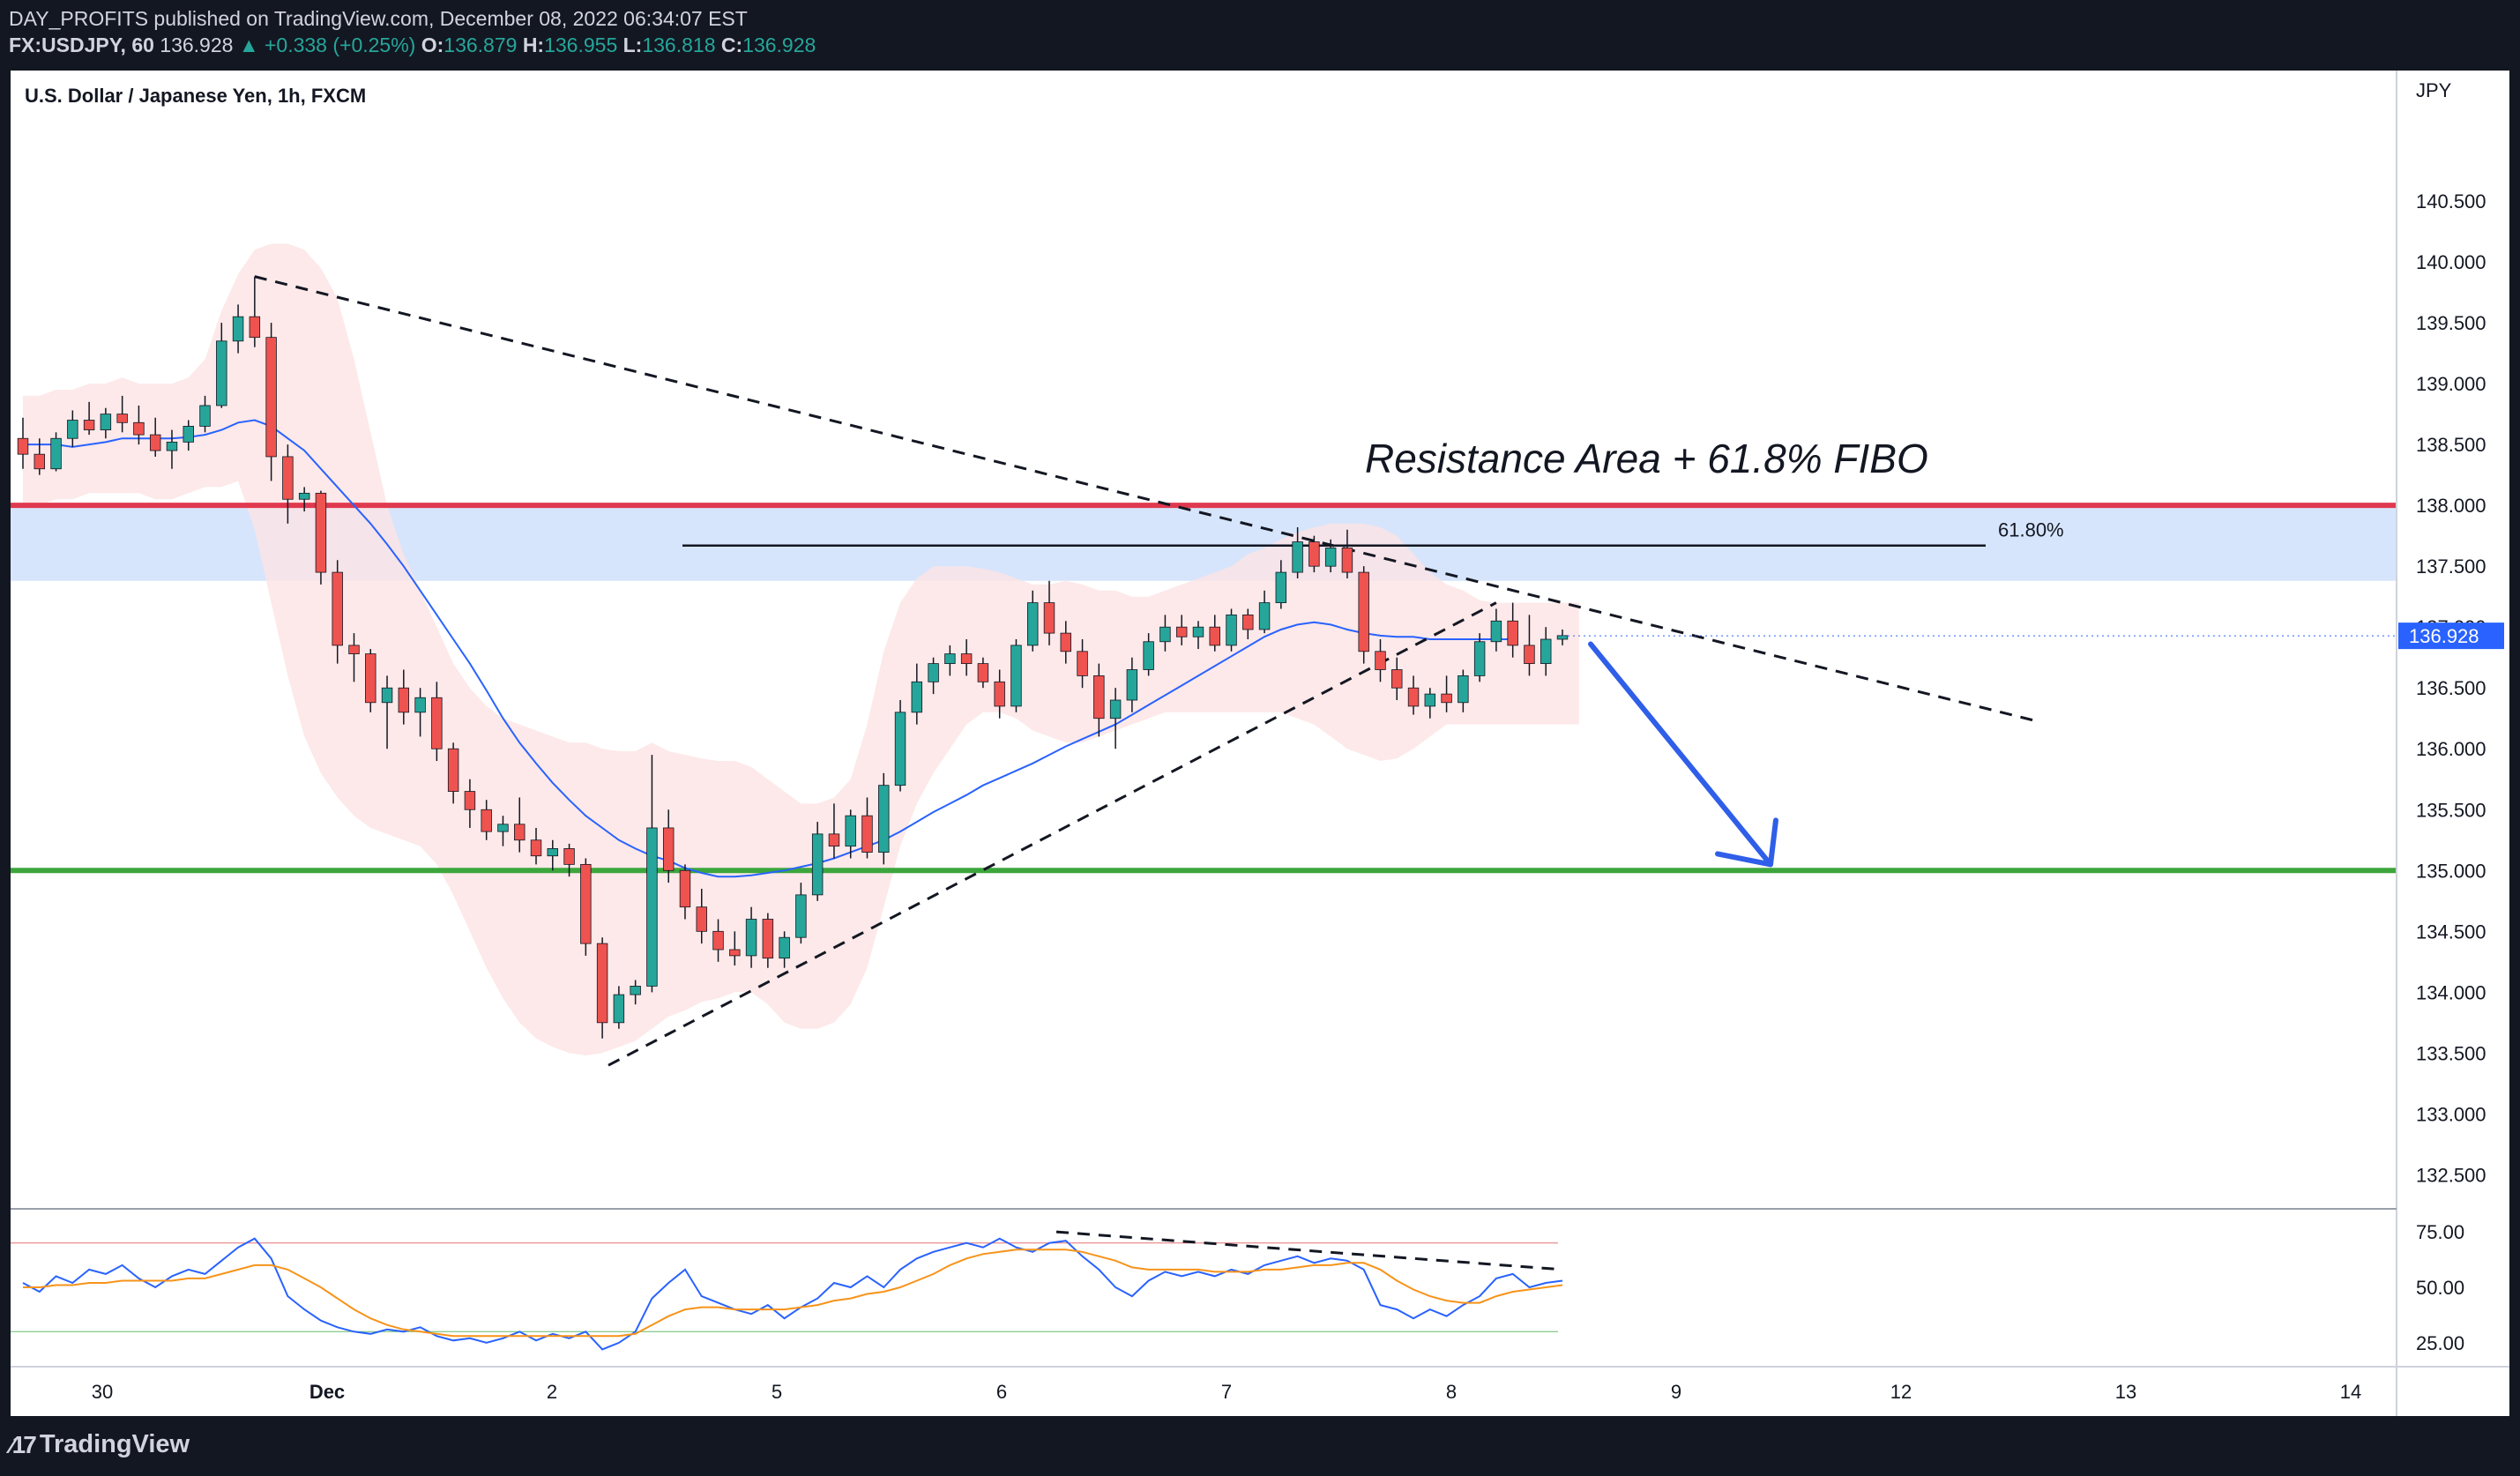 This screenshot has width=2520, height=1476. What do you see at coordinates (1309, 1250) in the screenshot?
I see `rsi-divergence-trendline` at bounding box center [1309, 1250].